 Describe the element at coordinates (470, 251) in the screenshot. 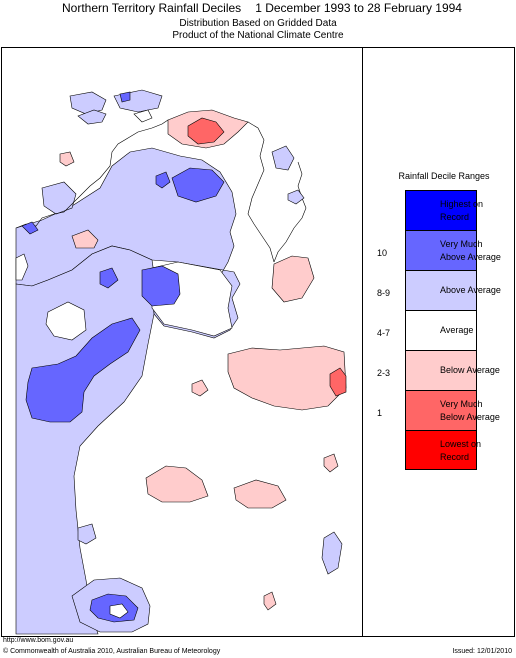

I see `legend-label-very-much-above-average: Very Much Above Average` at that location.